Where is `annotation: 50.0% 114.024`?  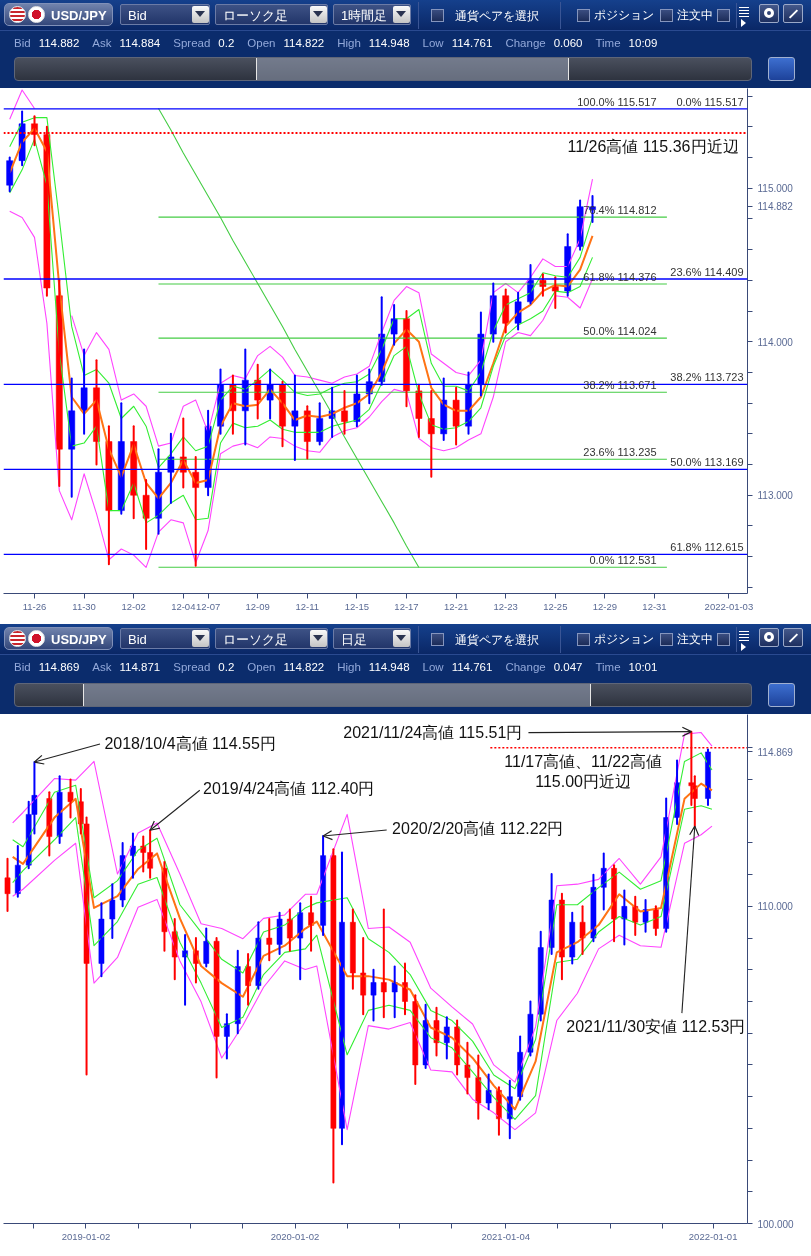
annotation: 50.0% 114.024 is located at coordinates (620, 331).